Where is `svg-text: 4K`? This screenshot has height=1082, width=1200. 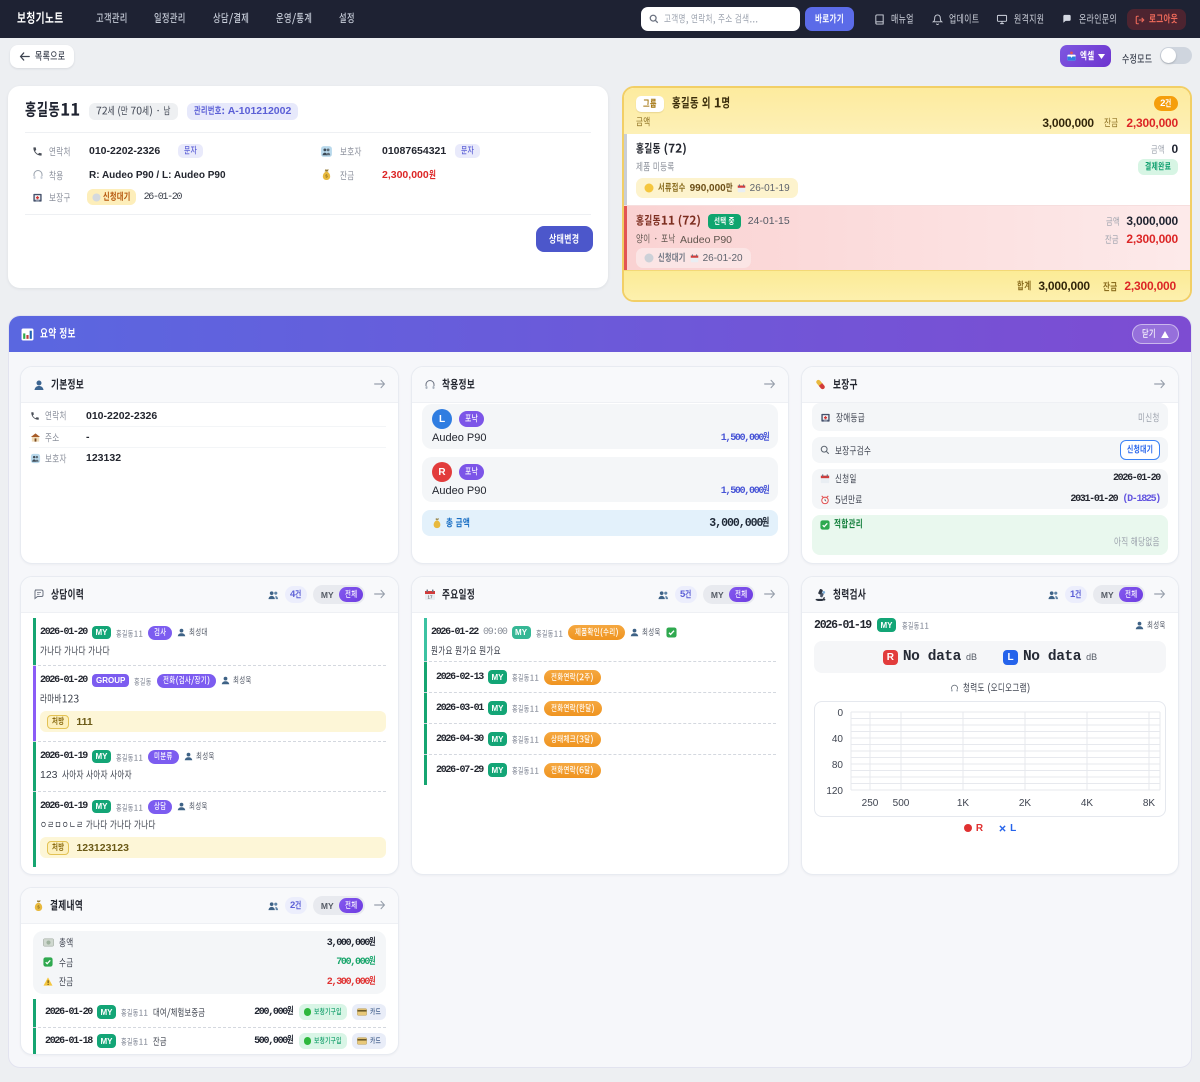
svg-text: 4K is located at coordinates (1087, 803).